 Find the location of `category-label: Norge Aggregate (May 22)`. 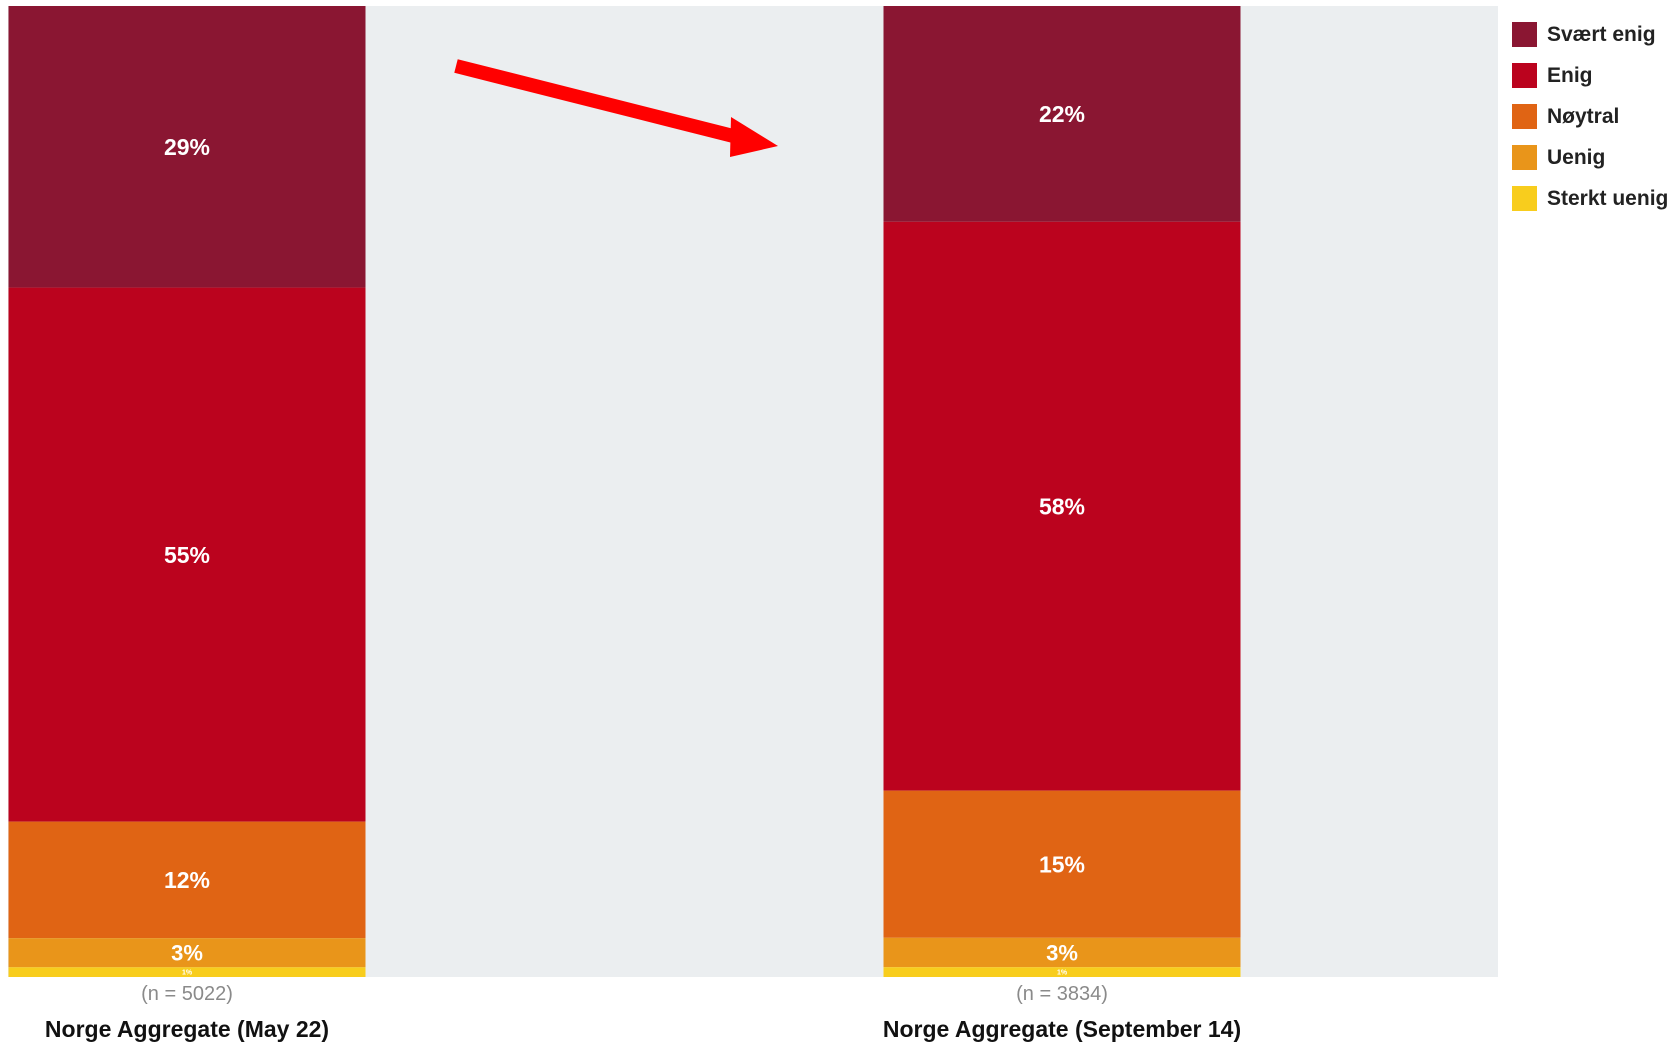

category-label: Norge Aggregate (May 22) is located at coordinates (187, 1029).